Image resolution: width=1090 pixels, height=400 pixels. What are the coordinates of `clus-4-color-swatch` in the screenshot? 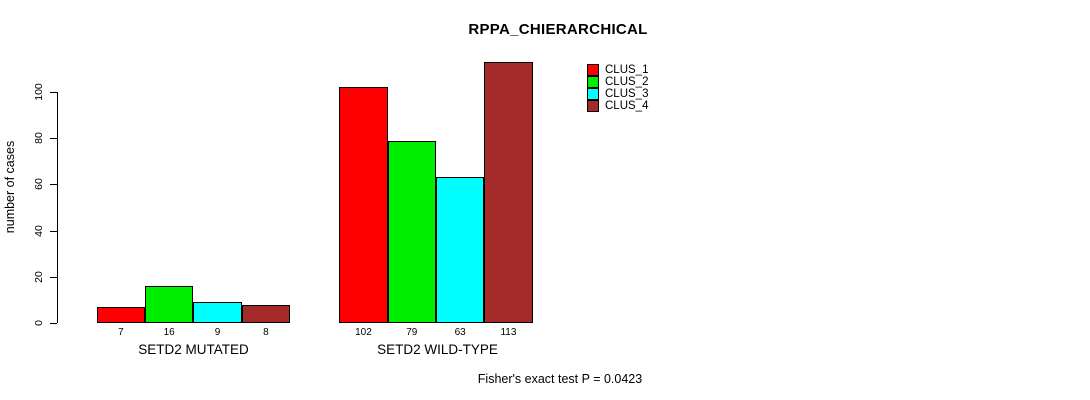 It's located at (593, 106).